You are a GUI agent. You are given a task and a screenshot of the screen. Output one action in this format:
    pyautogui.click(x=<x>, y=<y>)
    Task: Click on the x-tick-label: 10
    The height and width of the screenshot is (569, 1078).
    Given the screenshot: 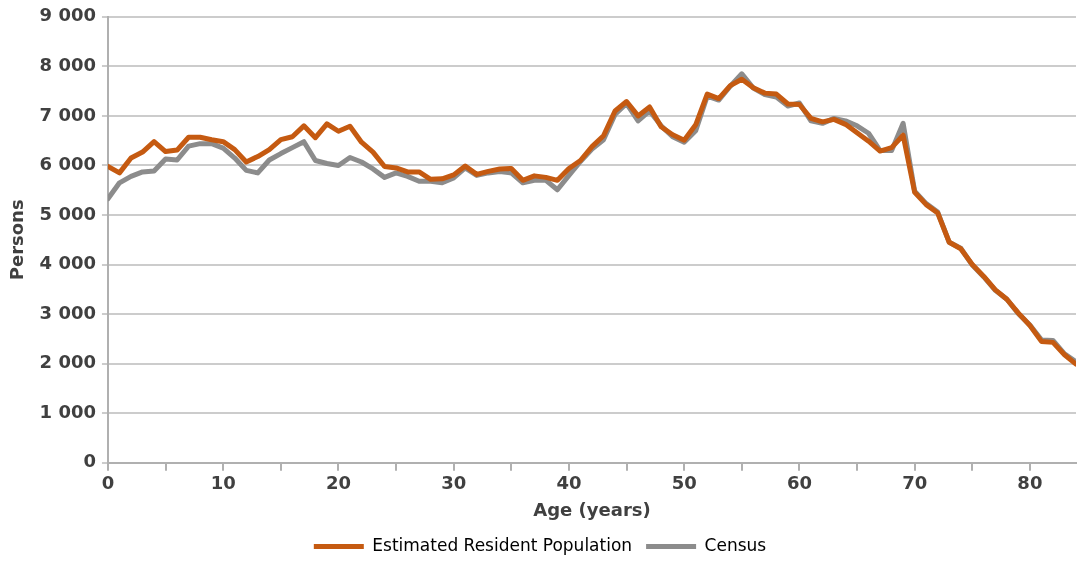 What is the action you would take?
    pyautogui.click(x=223, y=483)
    